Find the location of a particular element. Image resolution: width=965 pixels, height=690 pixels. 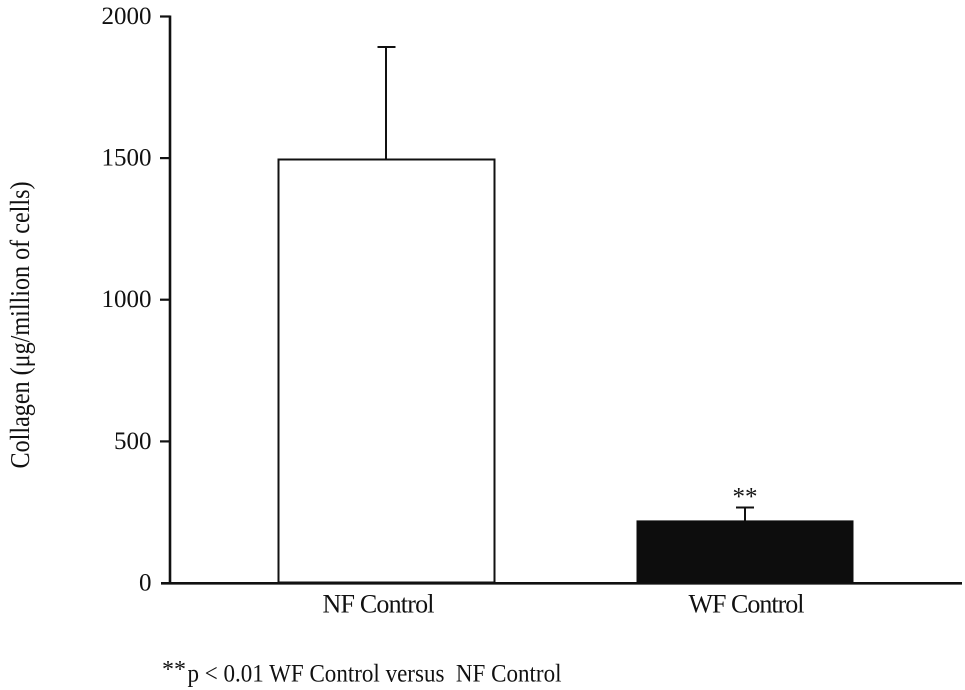

svg-text: WF Control is located at coordinates (747, 604).